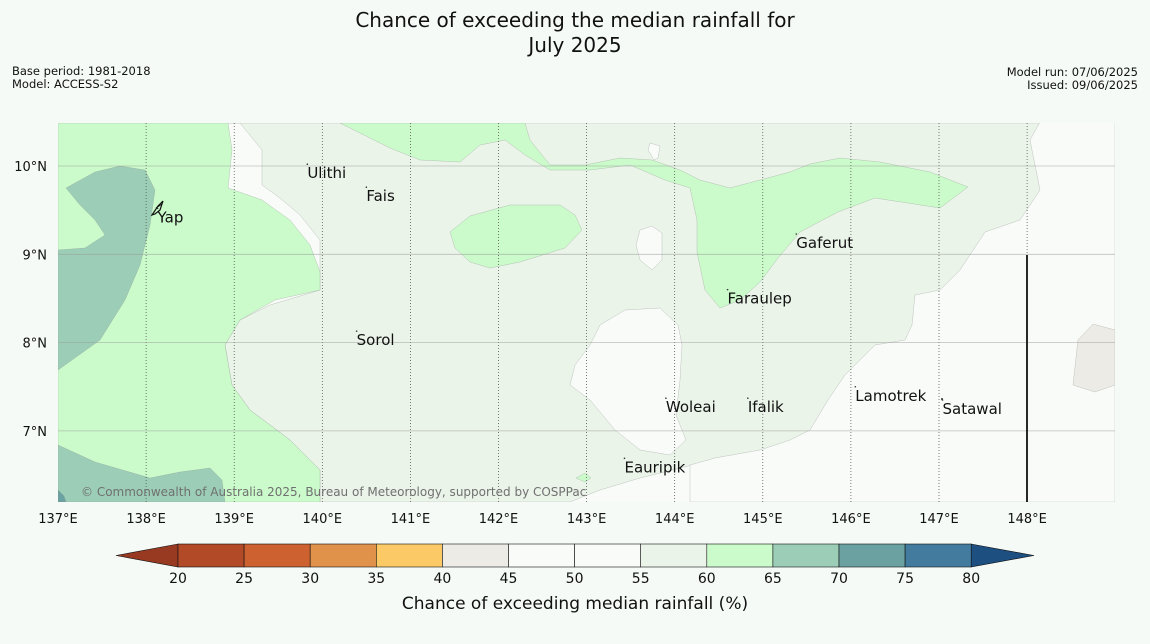  What do you see at coordinates (654, 151) in the screenshot?
I see `region-45-55-d` at bounding box center [654, 151].